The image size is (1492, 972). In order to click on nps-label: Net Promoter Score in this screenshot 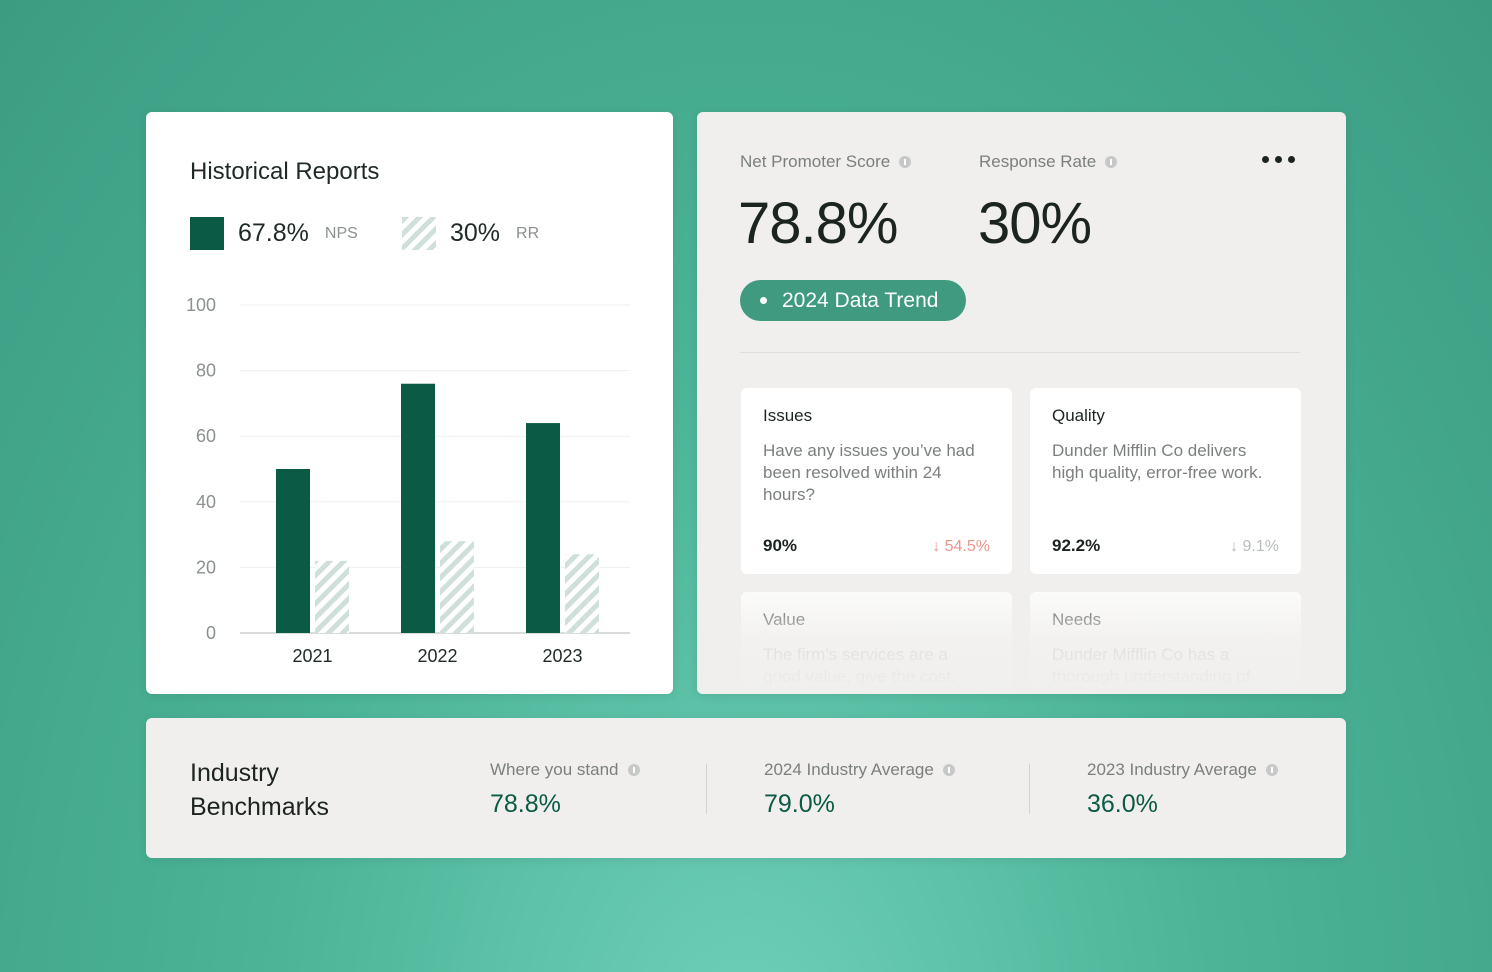, I will do `click(826, 162)`.